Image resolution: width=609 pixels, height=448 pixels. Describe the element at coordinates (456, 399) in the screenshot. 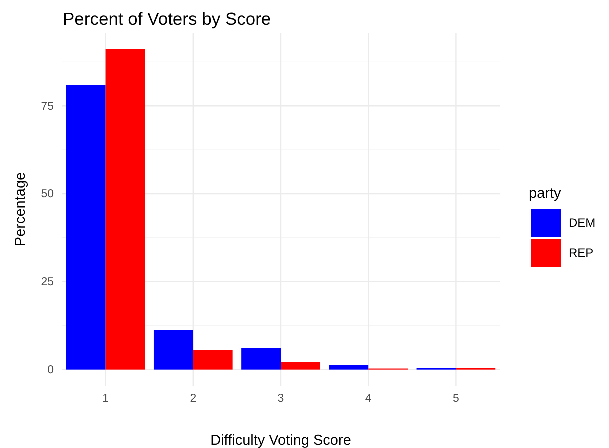

I see `x-tick-label: 5` at that location.